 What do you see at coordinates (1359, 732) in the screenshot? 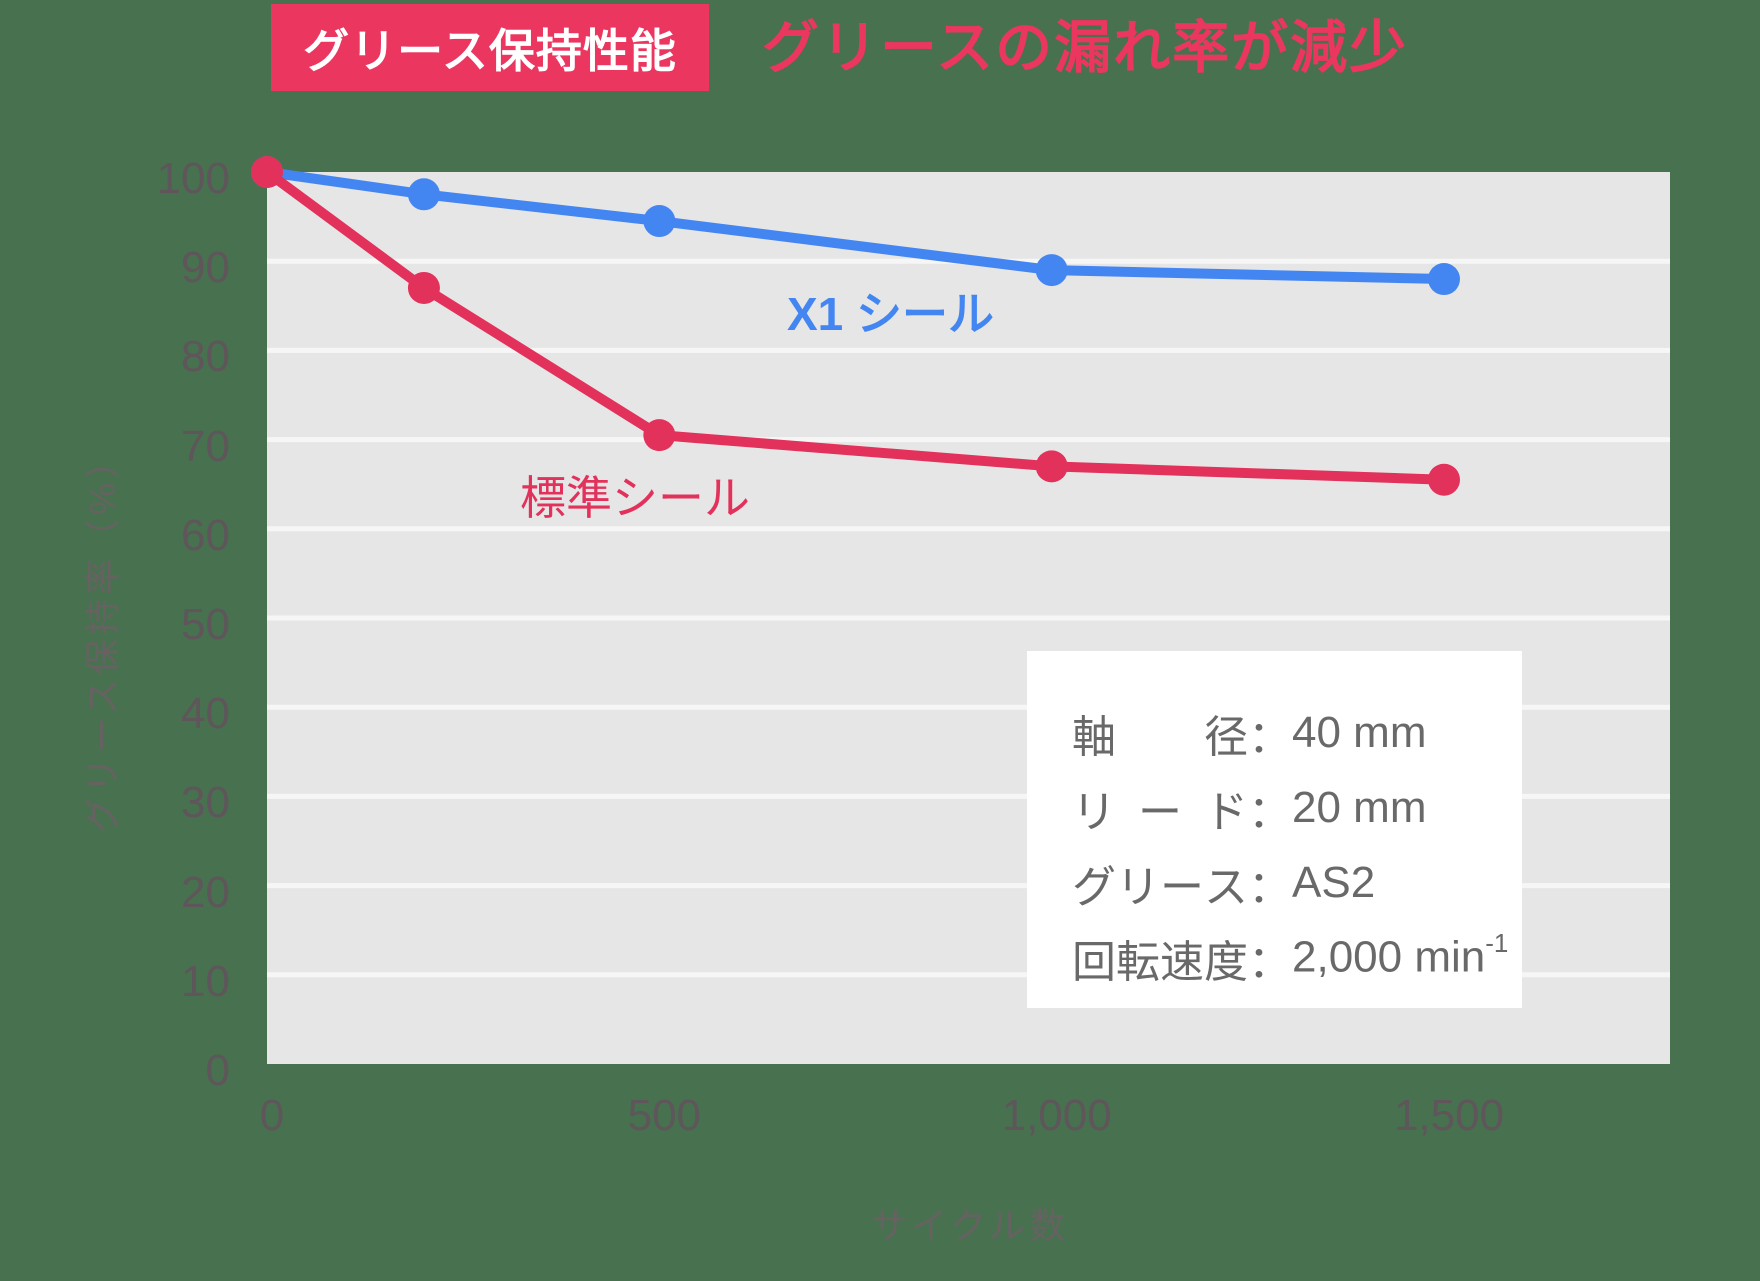
I see `spec-value: 40 mm` at bounding box center [1359, 732].